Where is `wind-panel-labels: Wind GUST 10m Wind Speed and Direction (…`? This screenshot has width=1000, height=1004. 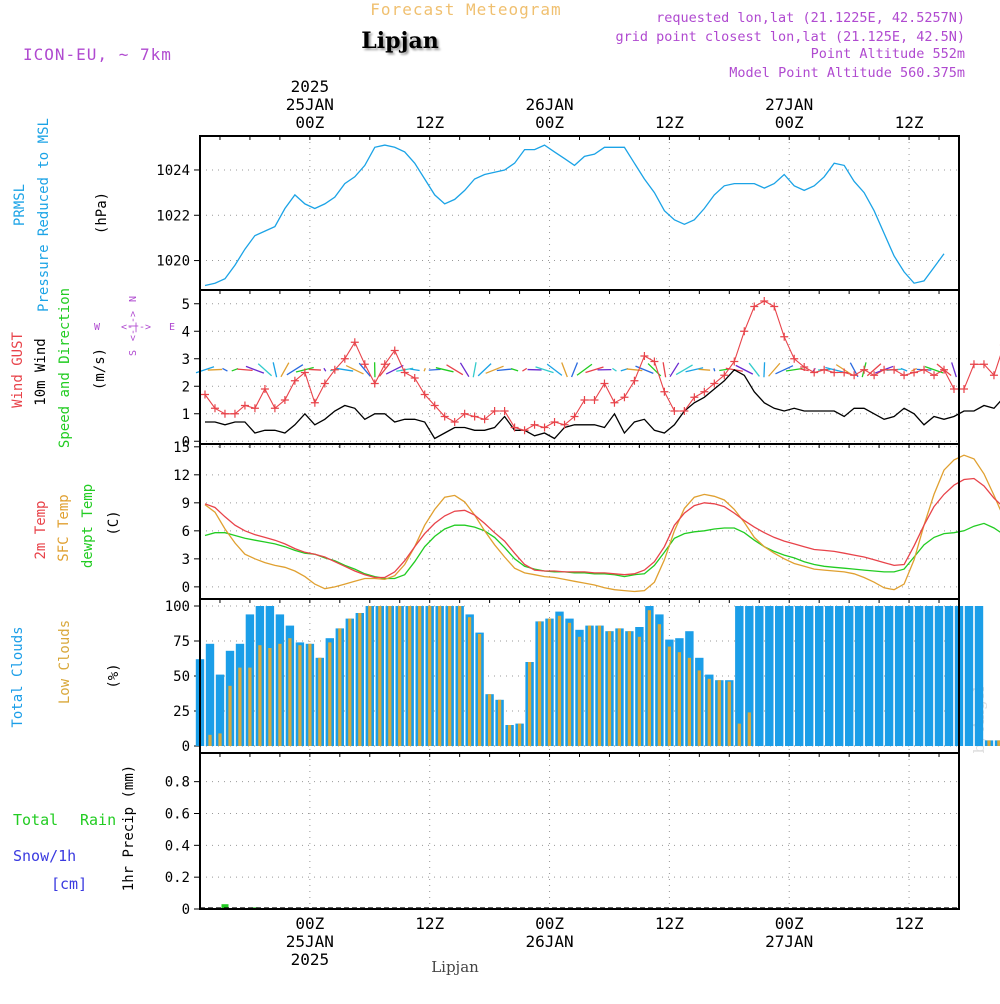 wind-panel-labels: Wind GUST 10m Wind Speed and Direction (… is located at coordinates (92, 368).